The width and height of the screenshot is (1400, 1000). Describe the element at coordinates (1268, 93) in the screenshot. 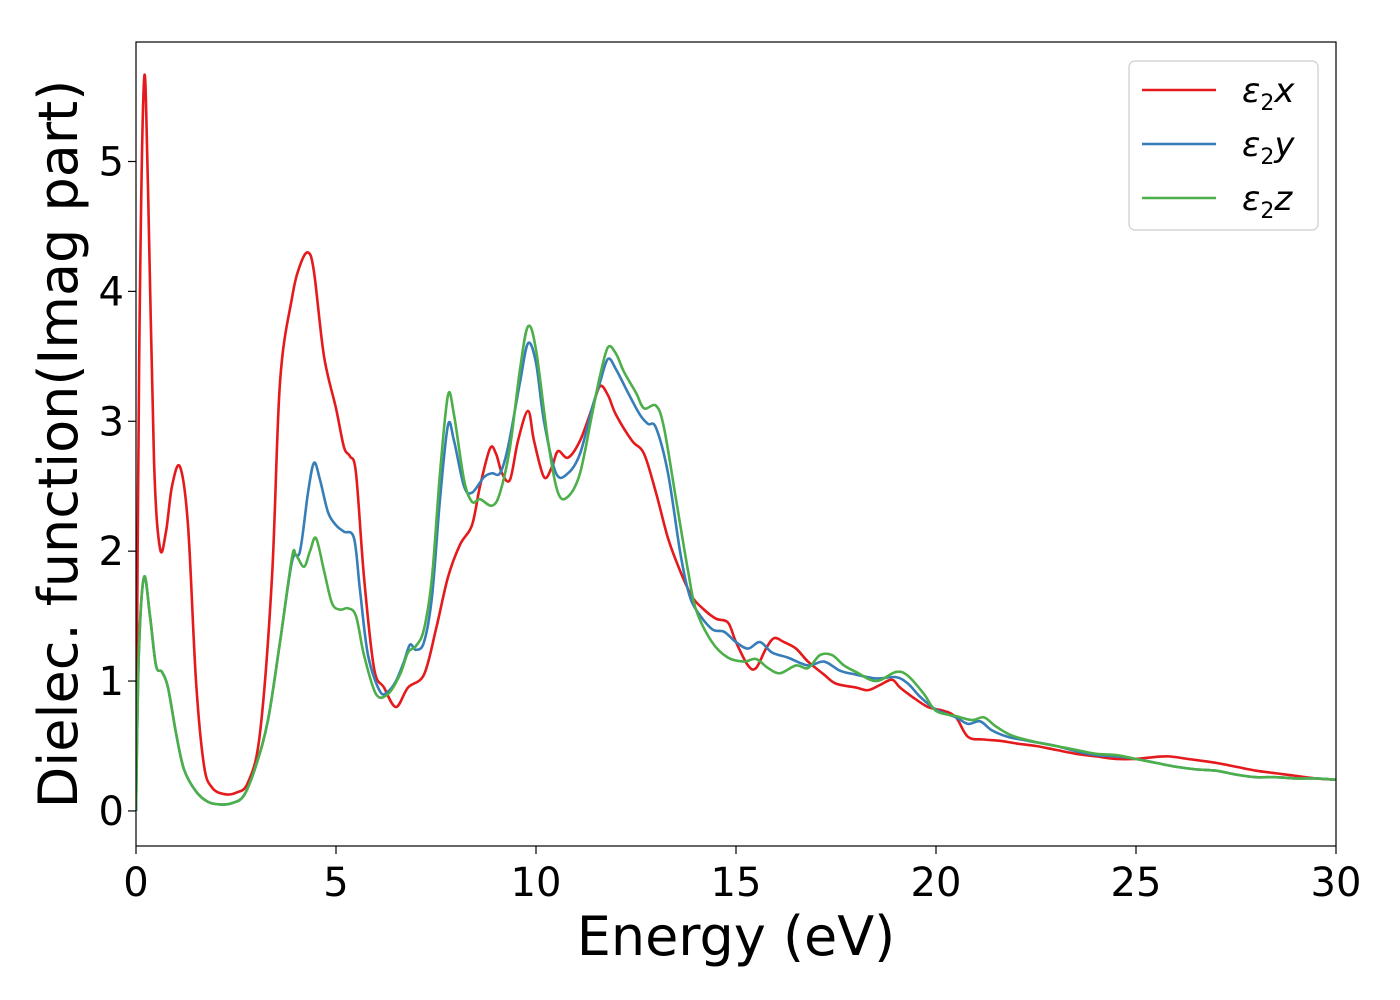

I see `legend-label-x: ε2x` at that location.